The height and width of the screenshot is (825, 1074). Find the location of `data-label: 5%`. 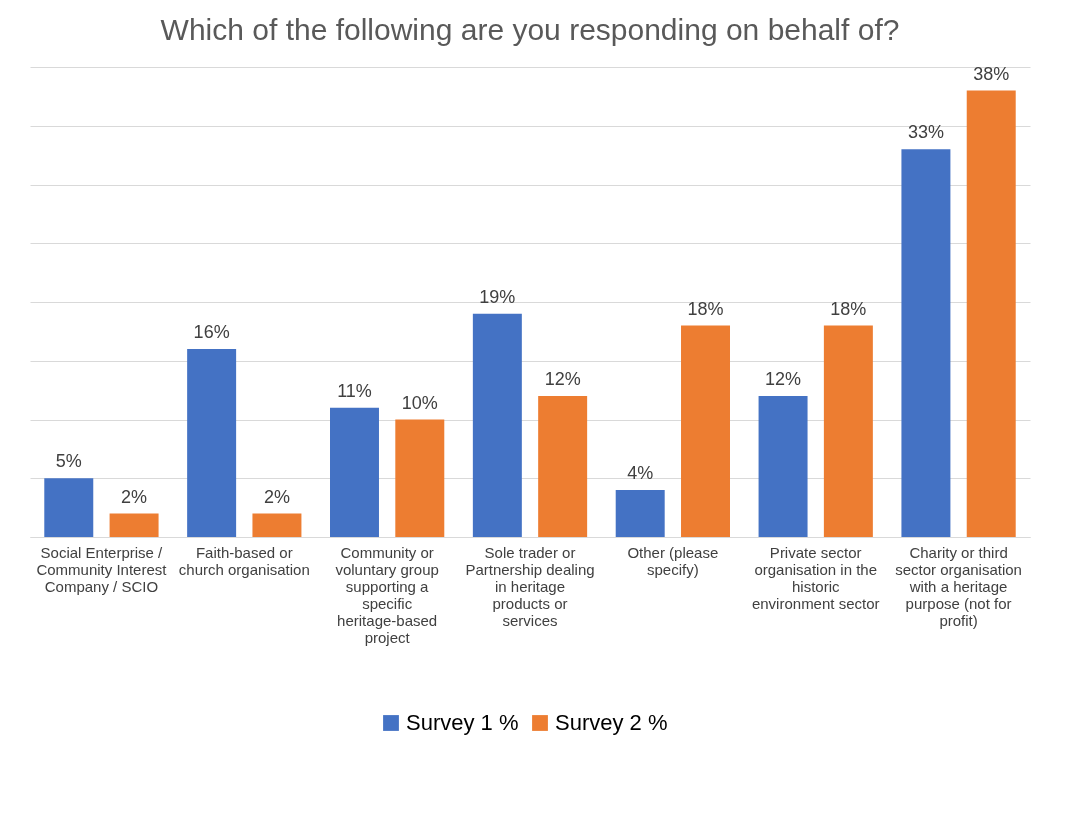

data-label: 5% is located at coordinates (68, 461).